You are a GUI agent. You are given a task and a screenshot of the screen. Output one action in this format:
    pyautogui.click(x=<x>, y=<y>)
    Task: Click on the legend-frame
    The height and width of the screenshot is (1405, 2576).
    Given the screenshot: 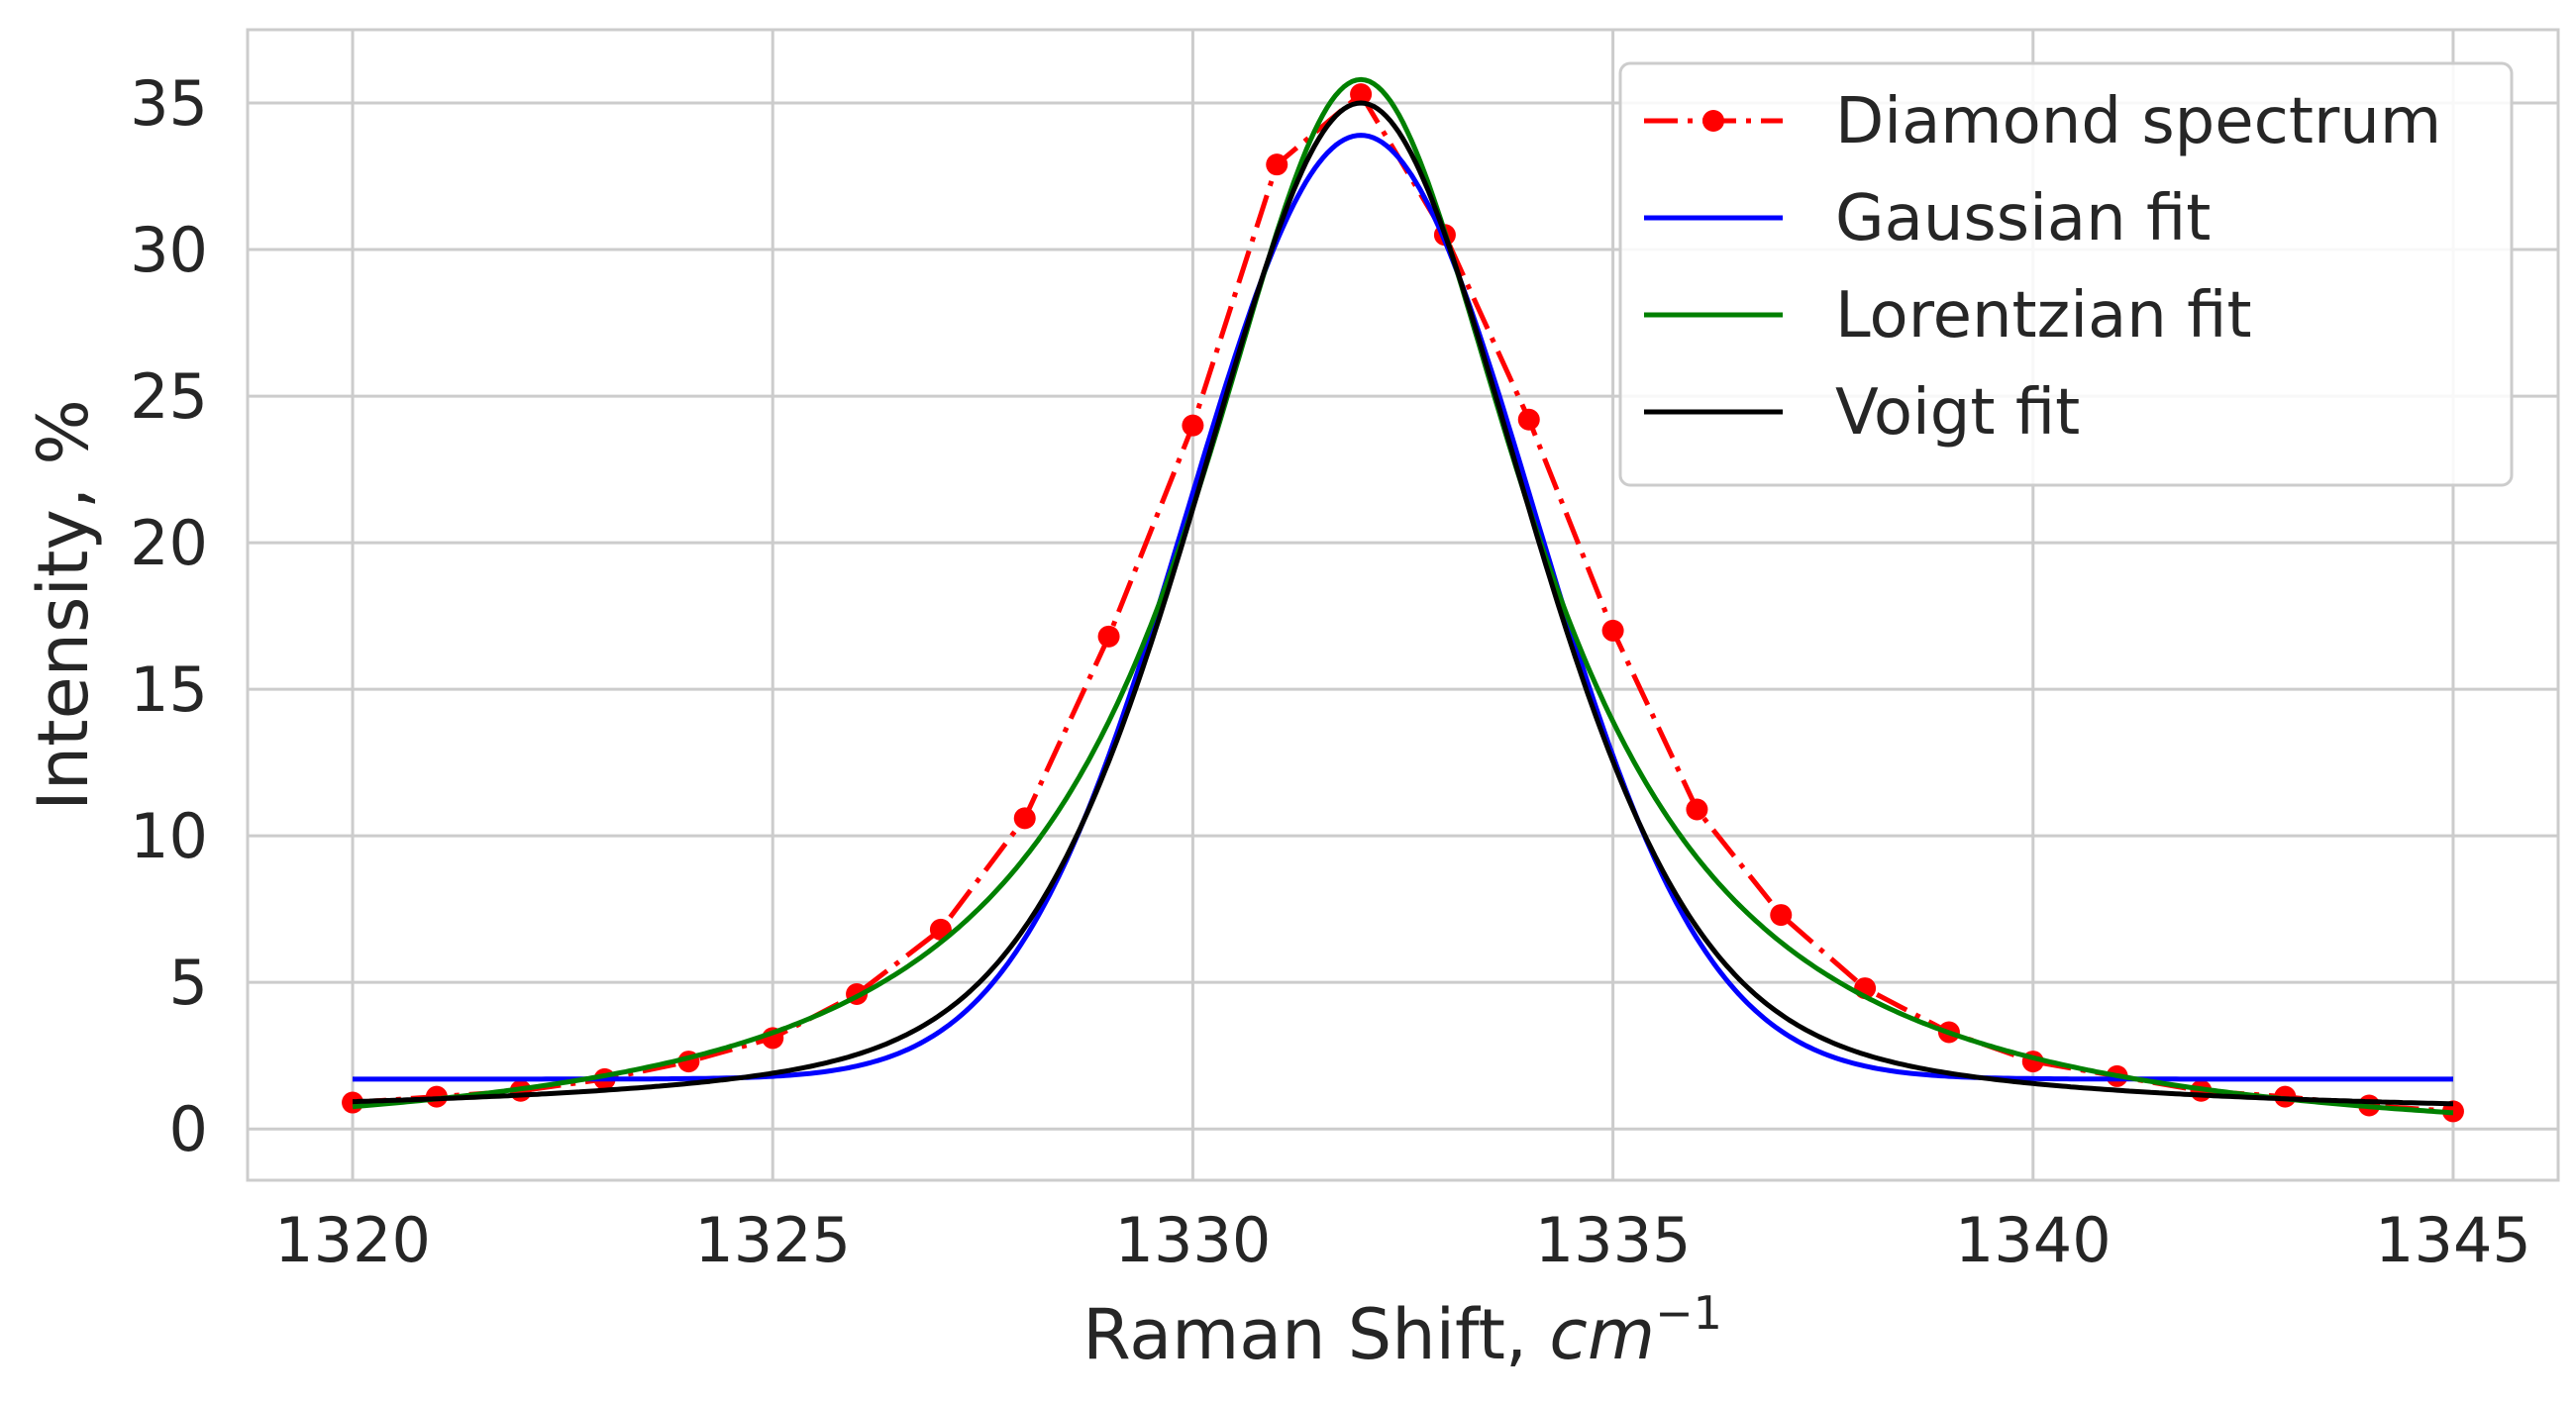 What is the action you would take?
    pyautogui.click(x=2066, y=274)
    